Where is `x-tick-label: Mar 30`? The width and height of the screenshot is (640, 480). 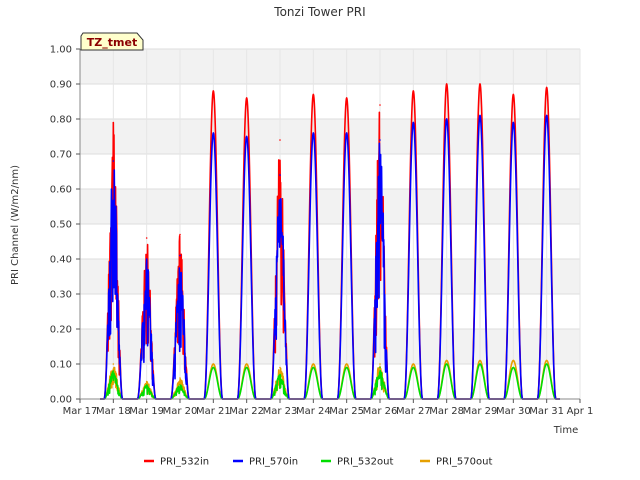
x-tick-label: Mar 30 is located at coordinates (513, 411).